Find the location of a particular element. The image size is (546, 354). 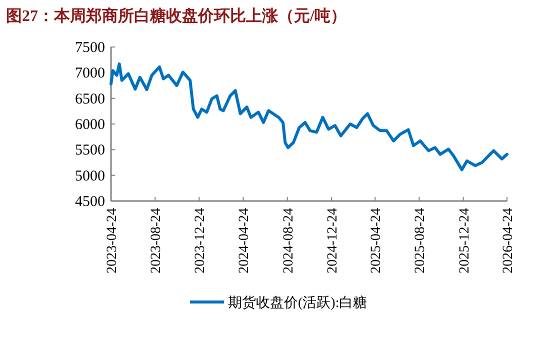

chart-title: 图27：本周郑商所白糖收盘价环比上涨（元/吨） is located at coordinates (176, 16).